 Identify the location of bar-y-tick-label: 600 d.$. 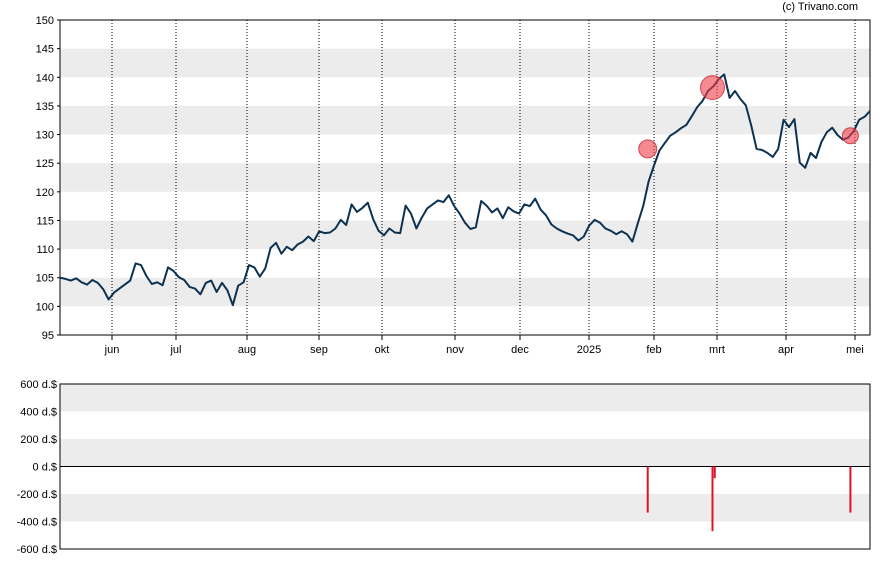
(38, 385).